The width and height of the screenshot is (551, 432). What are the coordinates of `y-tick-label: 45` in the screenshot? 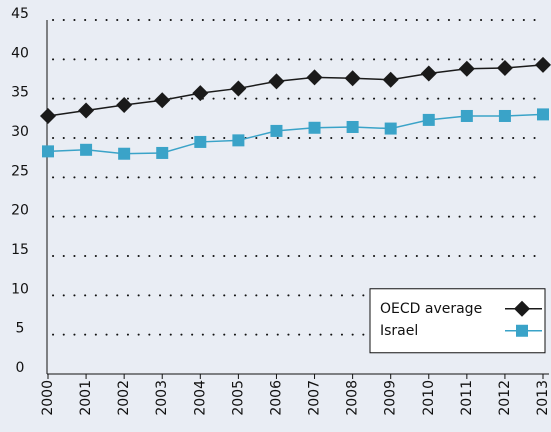 It's located at (20, 14).